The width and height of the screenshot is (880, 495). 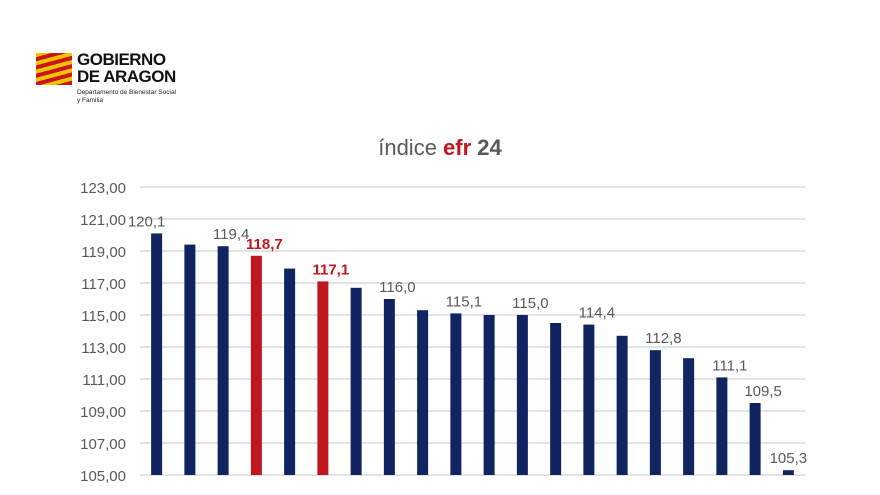 What do you see at coordinates (103, 348) in the screenshot?
I see `y-tick-label: 113,00` at bounding box center [103, 348].